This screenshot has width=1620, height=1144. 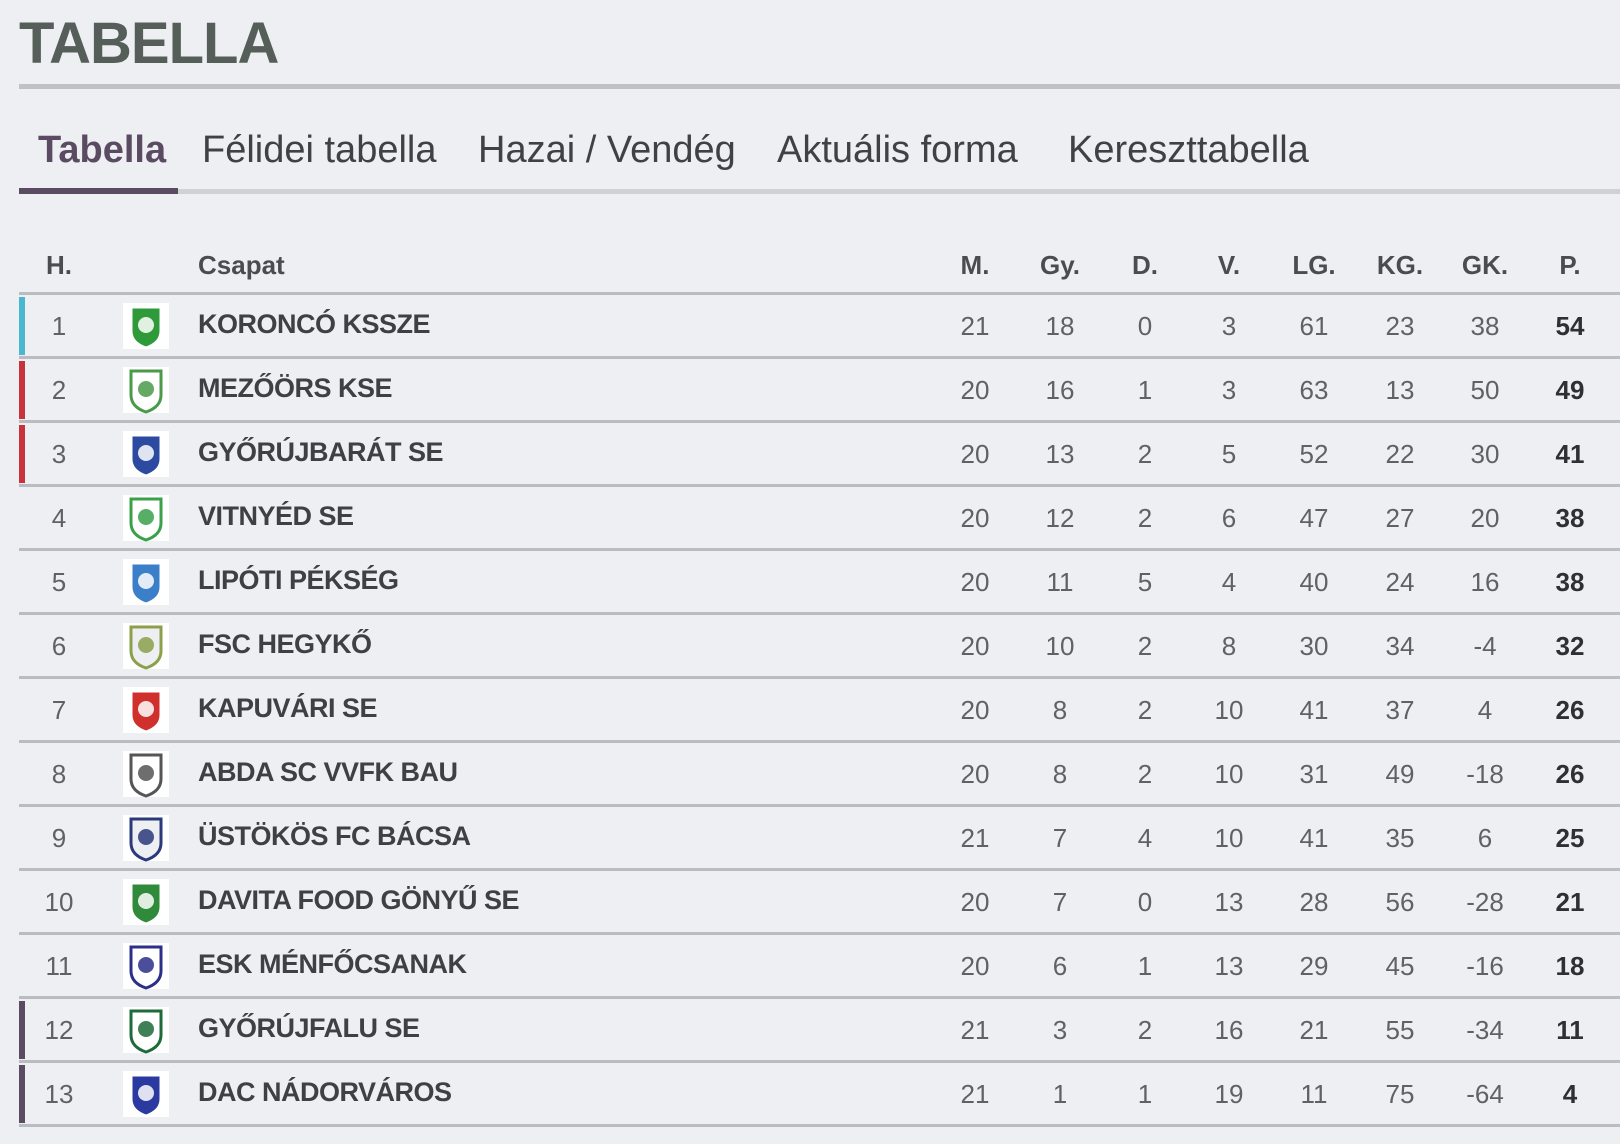 What do you see at coordinates (1229, 646) in the screenshot?
I see `losses-cell: 8` at bounding box center [1229, 646].